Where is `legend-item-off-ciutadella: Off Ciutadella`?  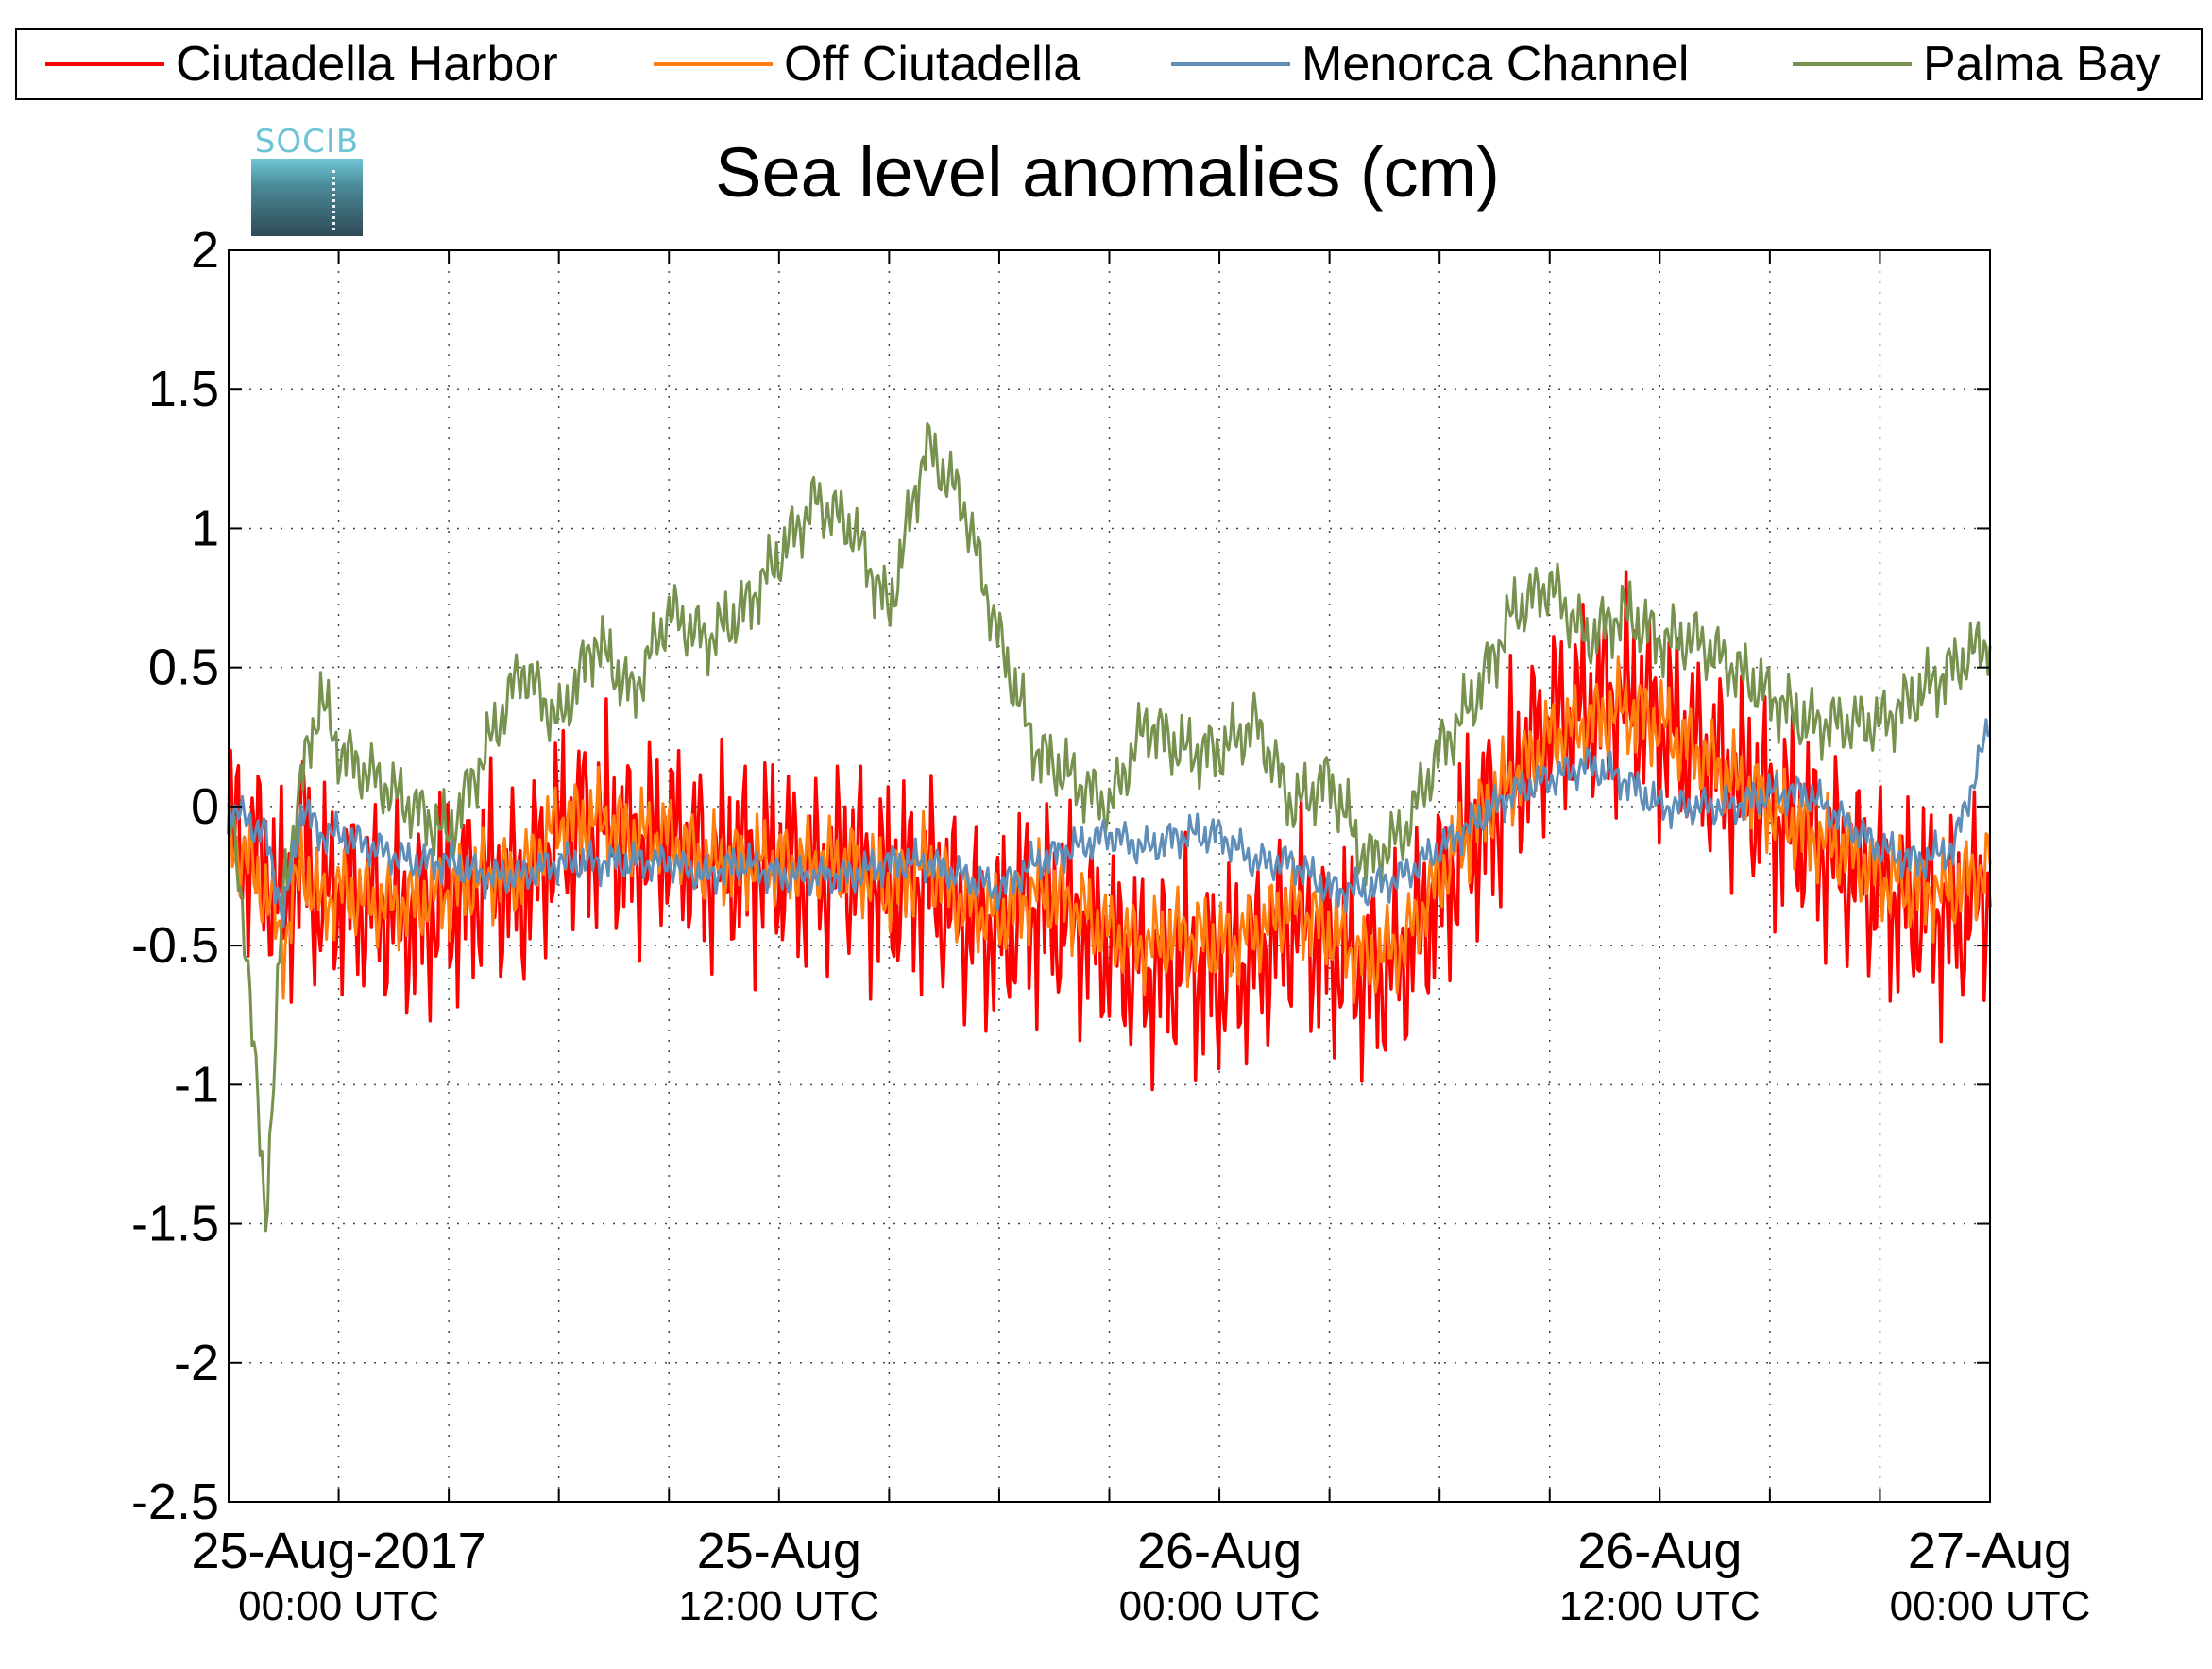
legend-item-off-ciutadella: Off Ciutadella is located at coordinates (867, 64).